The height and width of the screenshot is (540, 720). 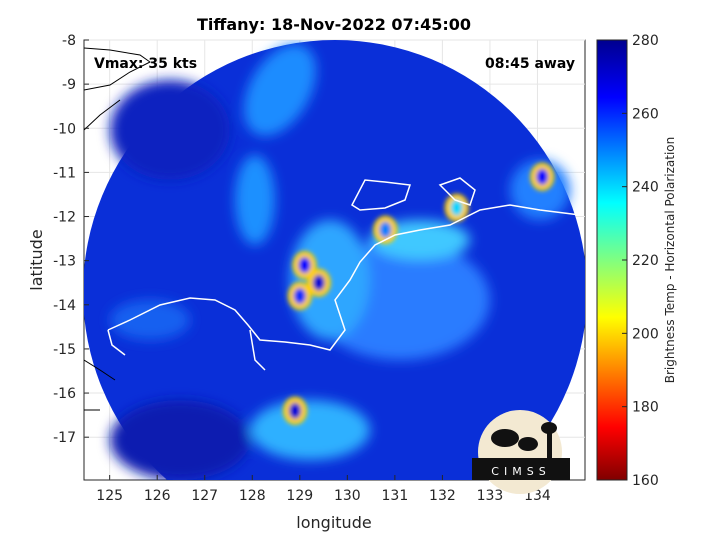 What do you see at coordinates (64, 438) in the screenshot?
I see `y-tick-label: -17` at bounding box center [64, 438].